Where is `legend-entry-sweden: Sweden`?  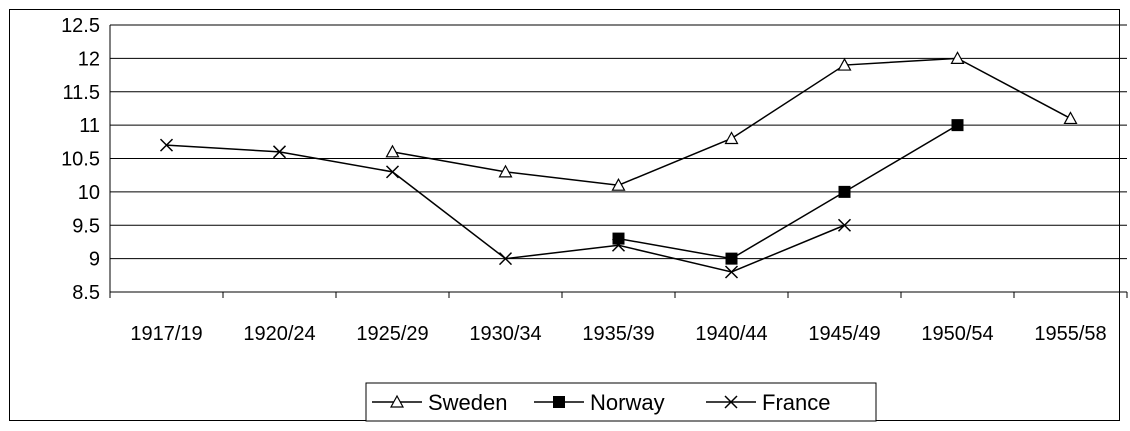
legend-entry-sweden: Sweden is located at coordinates (440, 402).